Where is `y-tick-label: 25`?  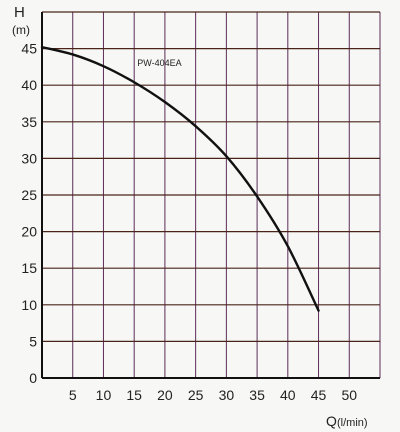
y-tick-label: 25 is located at coordinates (29, 195).